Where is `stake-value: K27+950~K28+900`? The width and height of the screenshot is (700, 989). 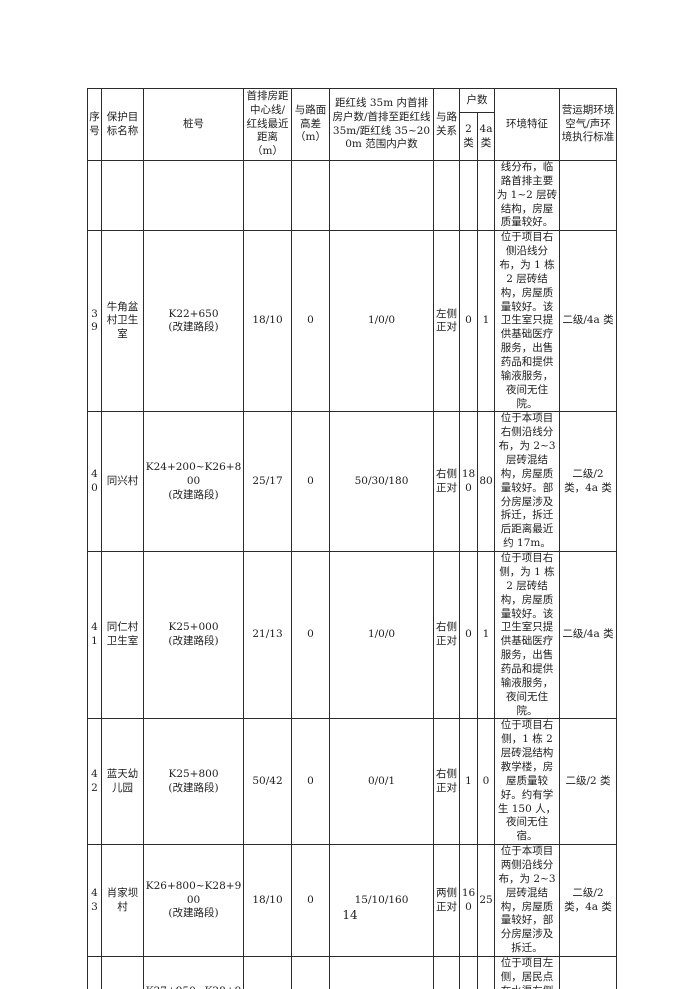 stake-value: K27+950~K28+900 is located at coordinates (193, 987).